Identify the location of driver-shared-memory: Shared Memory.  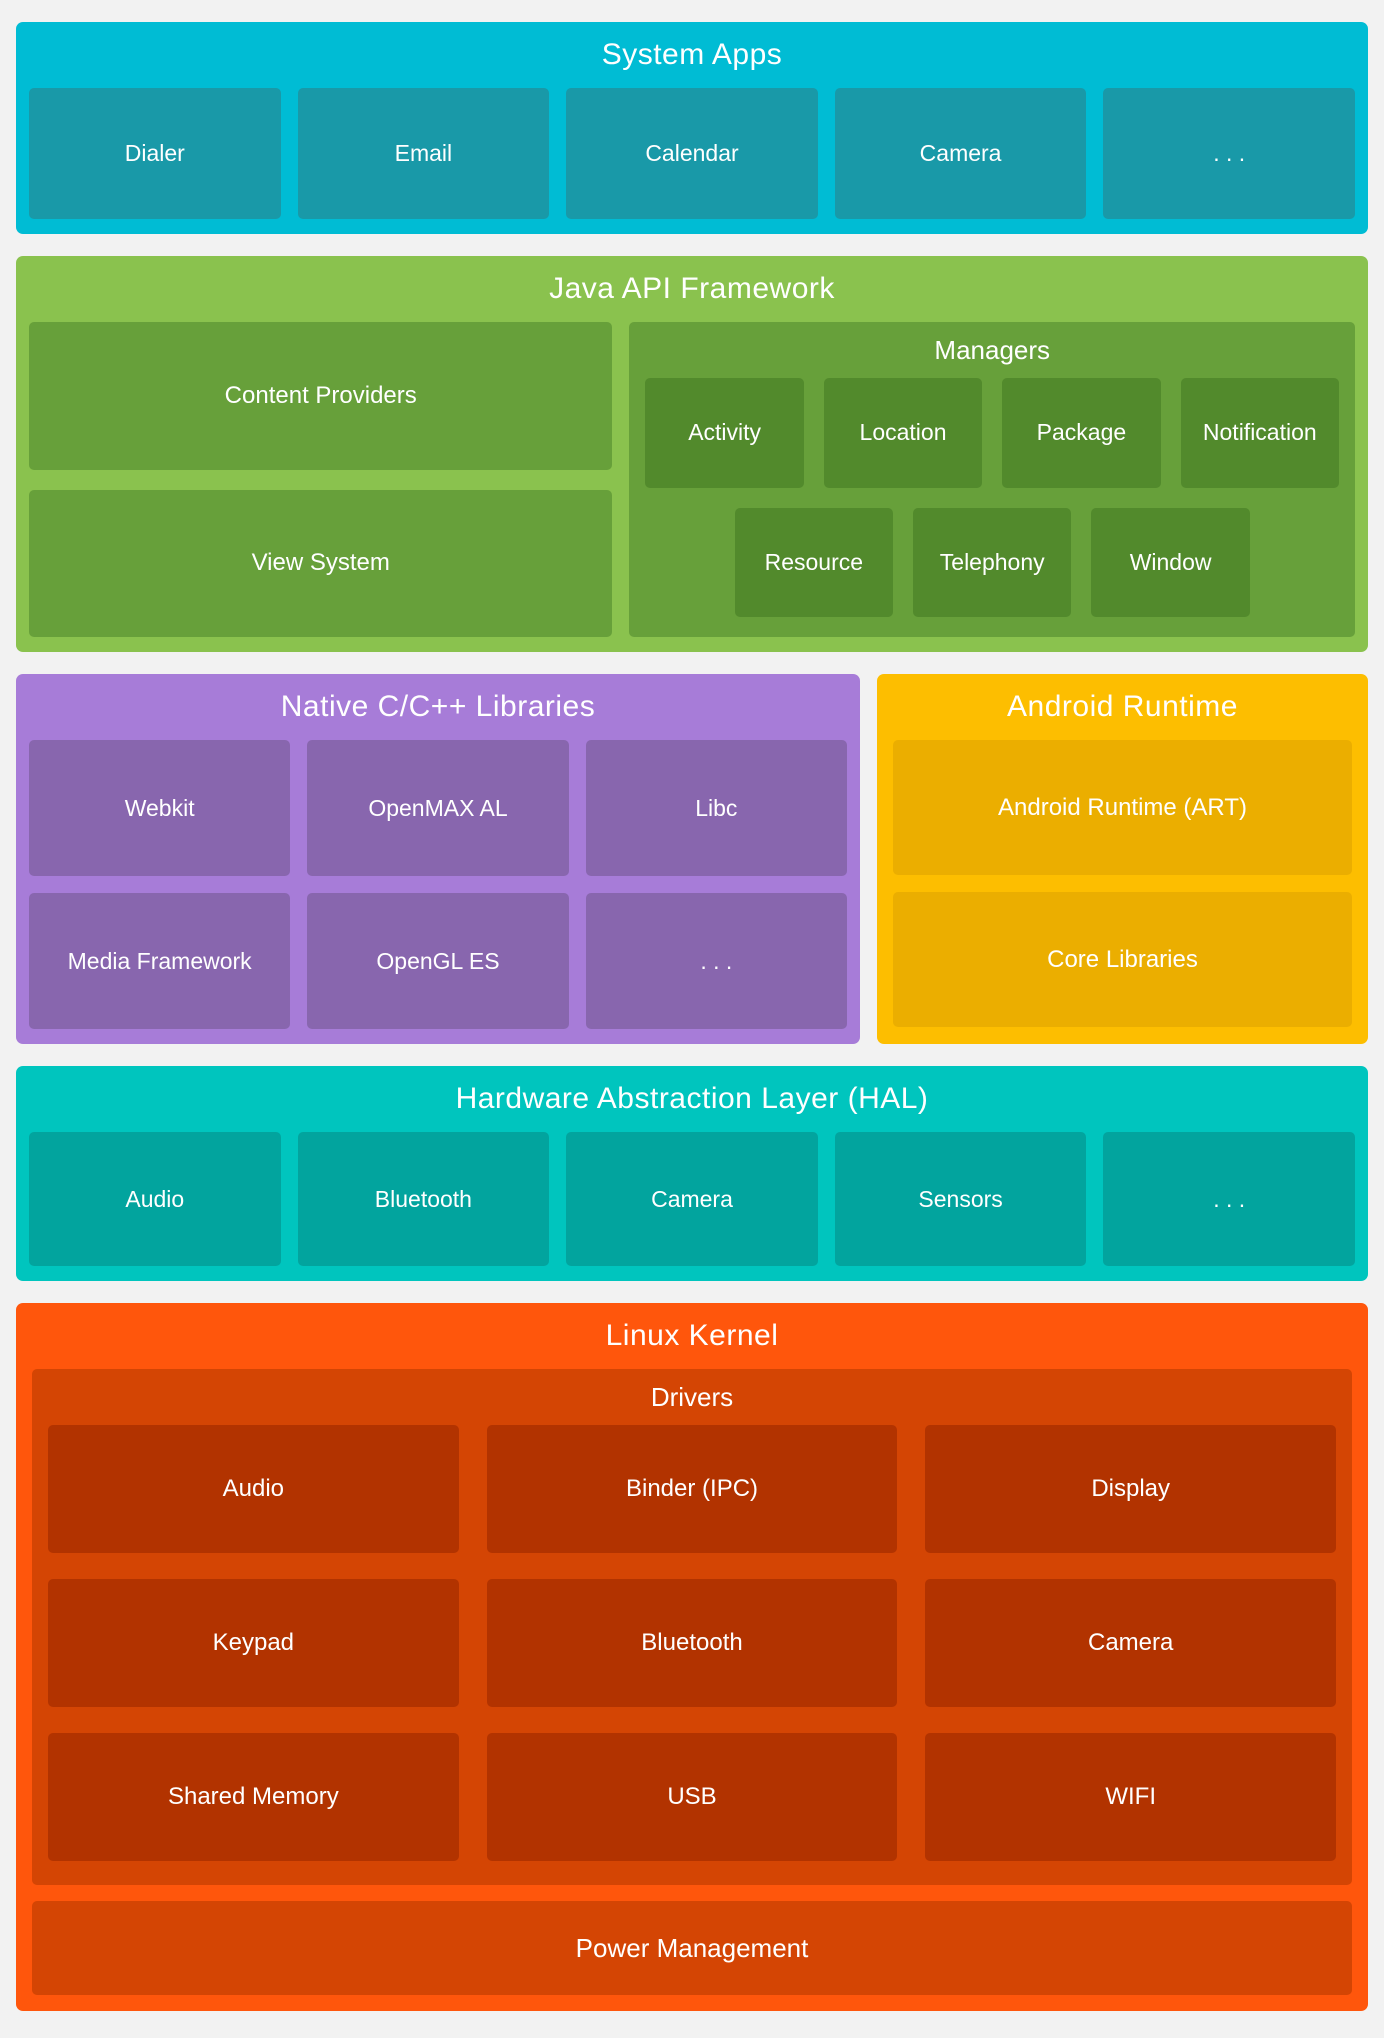
(253, 1797).